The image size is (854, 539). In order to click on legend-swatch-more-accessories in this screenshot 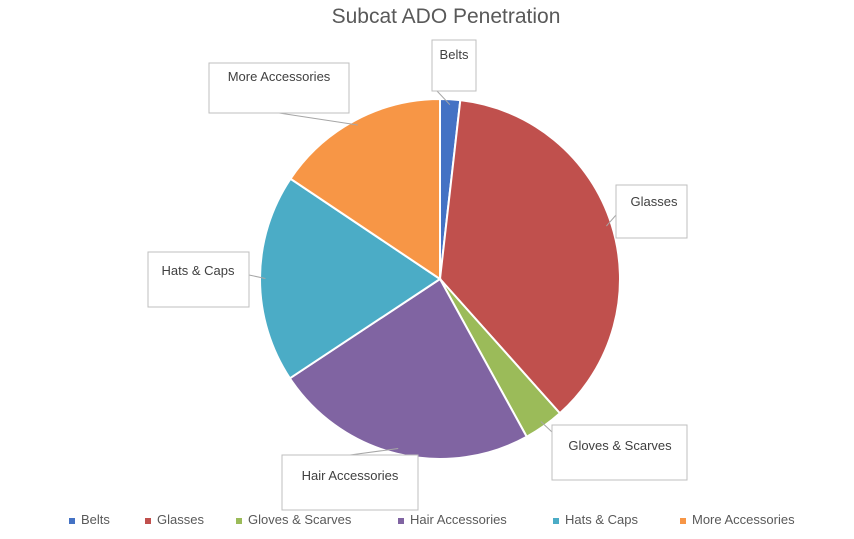, I will do `click(683, 521)`.